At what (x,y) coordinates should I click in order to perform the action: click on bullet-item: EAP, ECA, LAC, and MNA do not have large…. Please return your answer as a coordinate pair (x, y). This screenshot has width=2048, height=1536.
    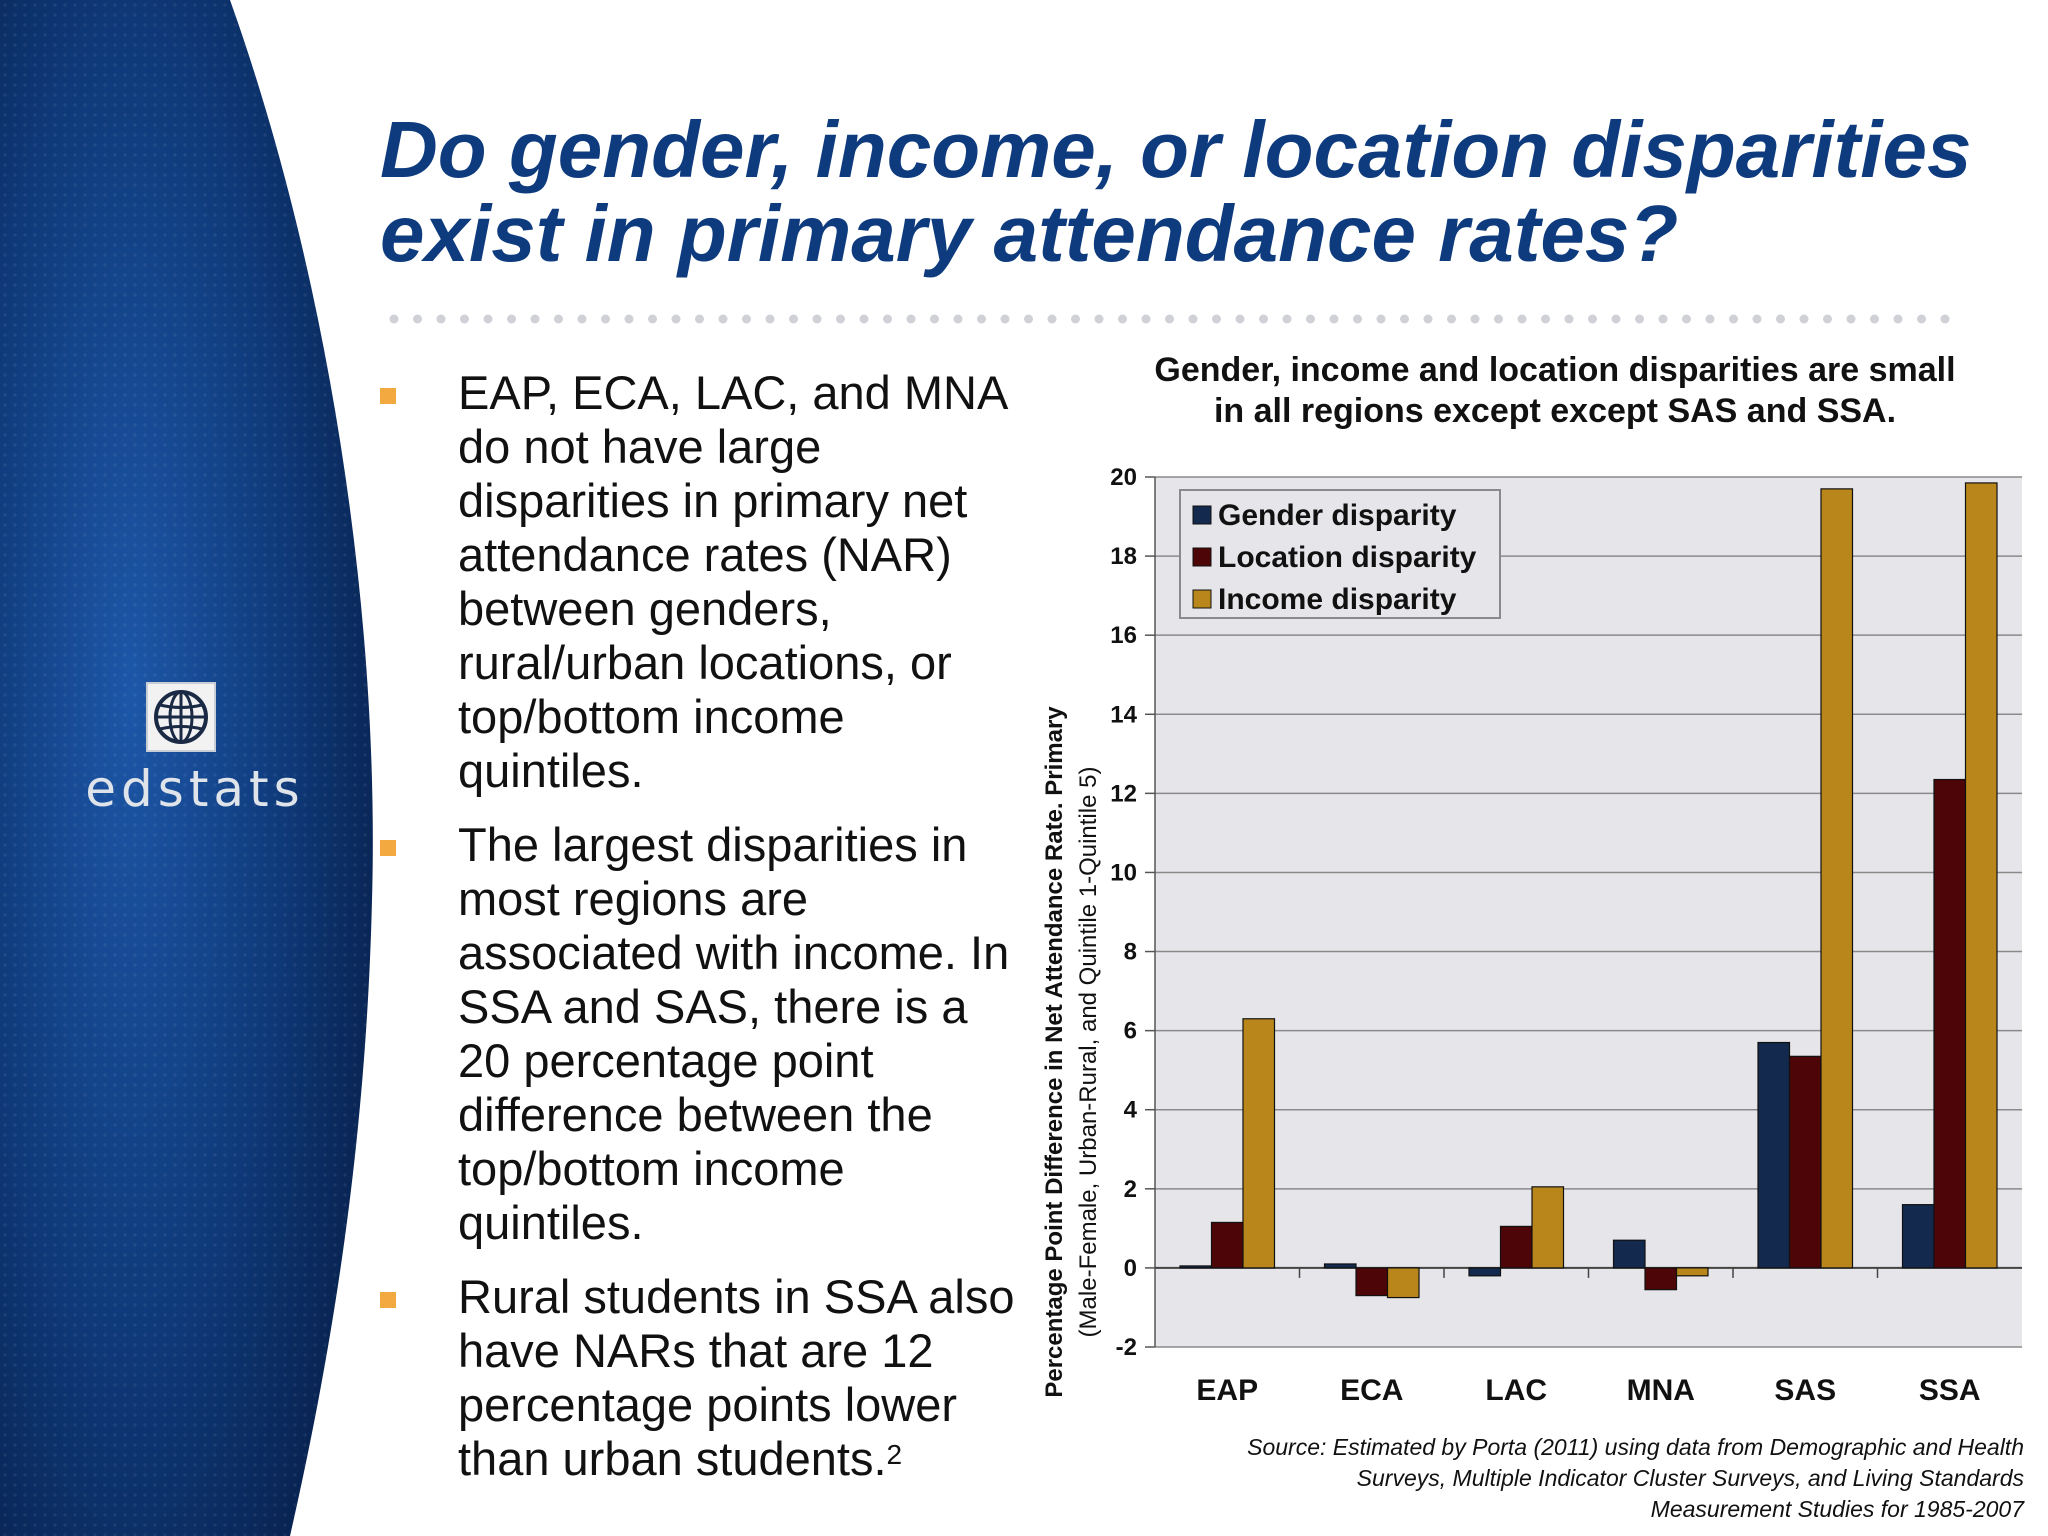
    Looking at the image, I should click on (700, 582).